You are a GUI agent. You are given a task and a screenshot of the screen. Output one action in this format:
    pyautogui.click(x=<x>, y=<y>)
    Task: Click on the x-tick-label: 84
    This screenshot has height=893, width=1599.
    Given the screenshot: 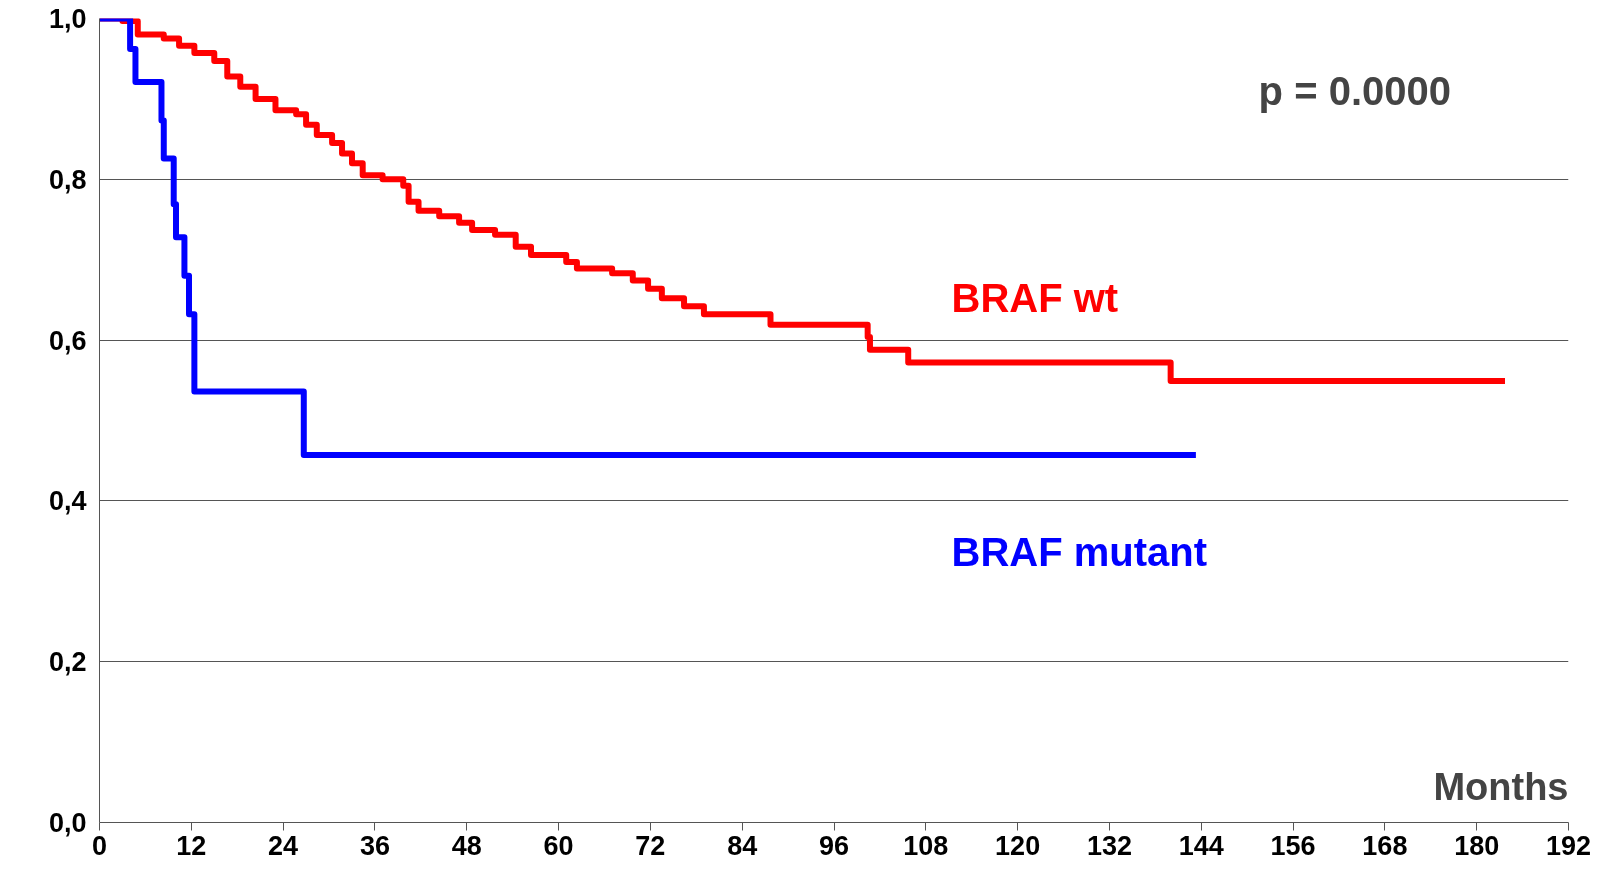 What is the action you would take?
    pyautogui.click(x=742, y=845)
    